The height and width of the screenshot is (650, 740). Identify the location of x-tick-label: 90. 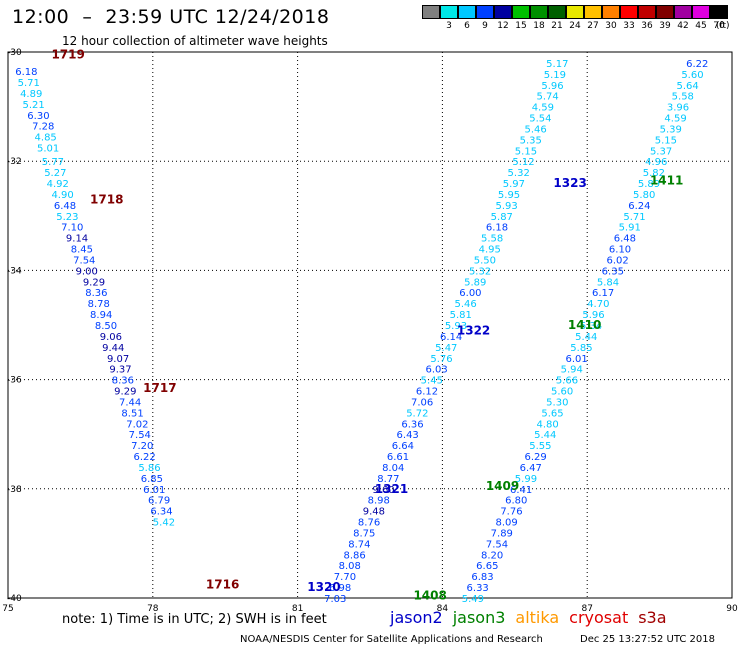
(732, 609).